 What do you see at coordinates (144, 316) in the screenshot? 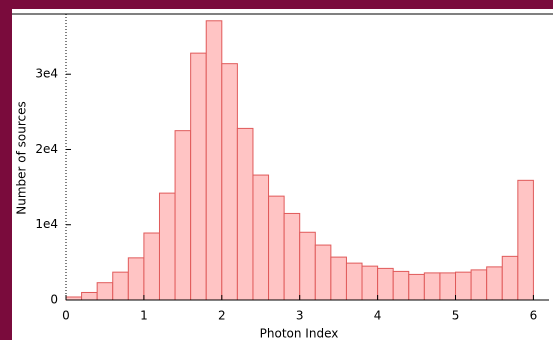
I see `x-tick-label: 1` at bounding box center [144, 316].